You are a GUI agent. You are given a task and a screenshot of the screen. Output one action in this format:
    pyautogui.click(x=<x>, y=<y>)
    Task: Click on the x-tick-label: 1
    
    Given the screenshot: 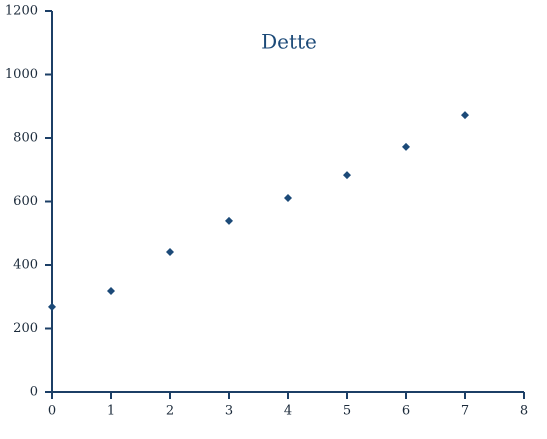 What is the action you would take?
    pyautogui.click(x=111, y=411)
    